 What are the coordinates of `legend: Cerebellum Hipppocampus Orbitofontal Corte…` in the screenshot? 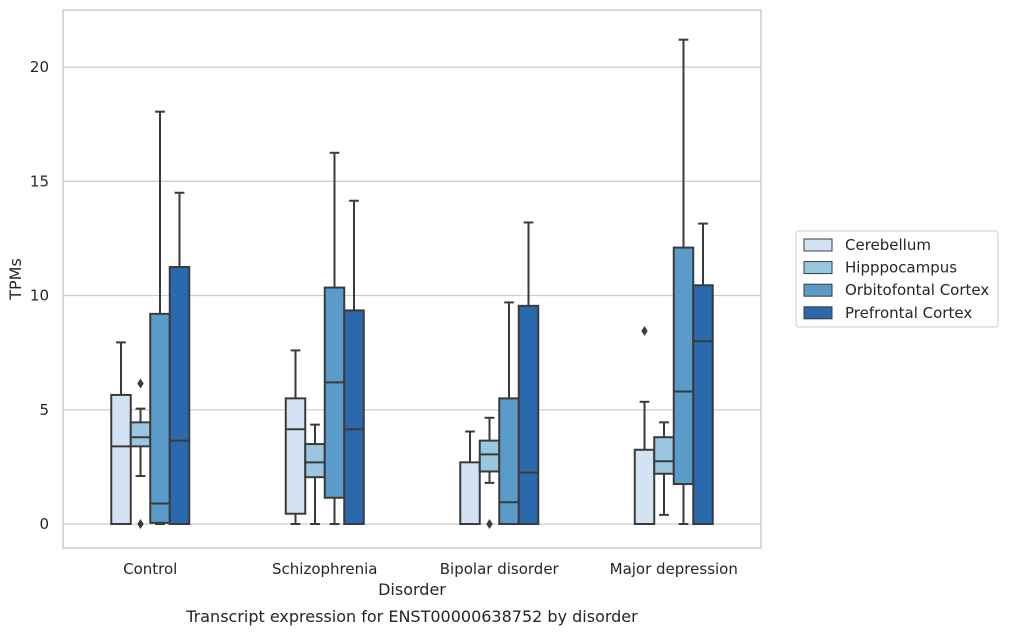 It's located at (897, 279).